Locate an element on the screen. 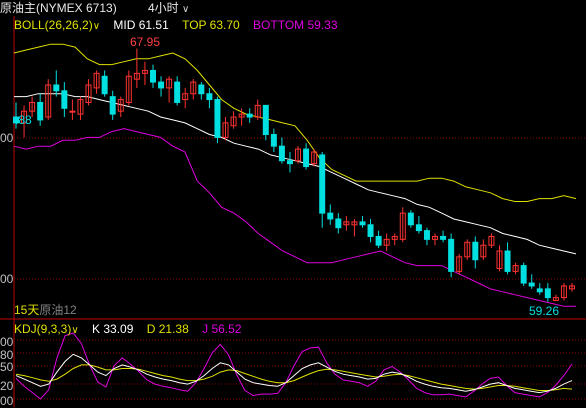 The image size is (586, 408). high-price-label: 67.95 is located at coordinates (145, 42).